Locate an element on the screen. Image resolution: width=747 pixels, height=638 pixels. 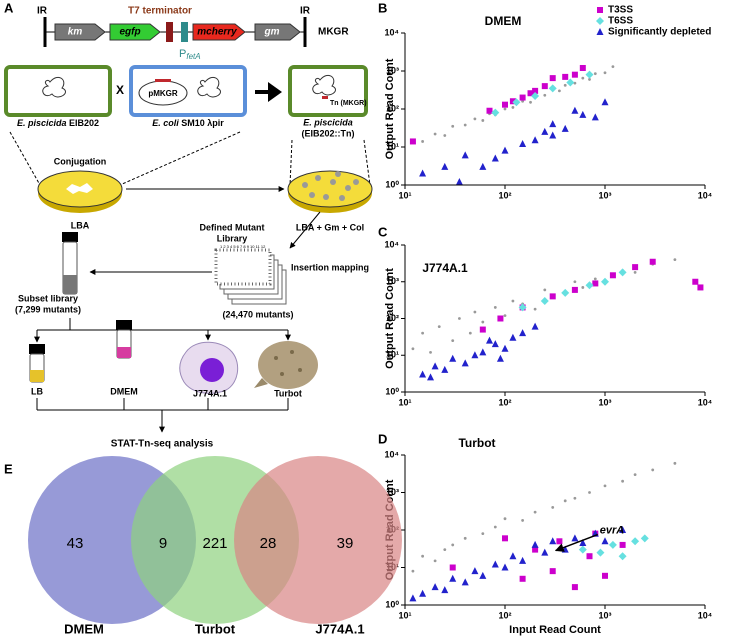
plates: Conjugation LBA LBA + Gm + Col is located at coordinates (191, 181).